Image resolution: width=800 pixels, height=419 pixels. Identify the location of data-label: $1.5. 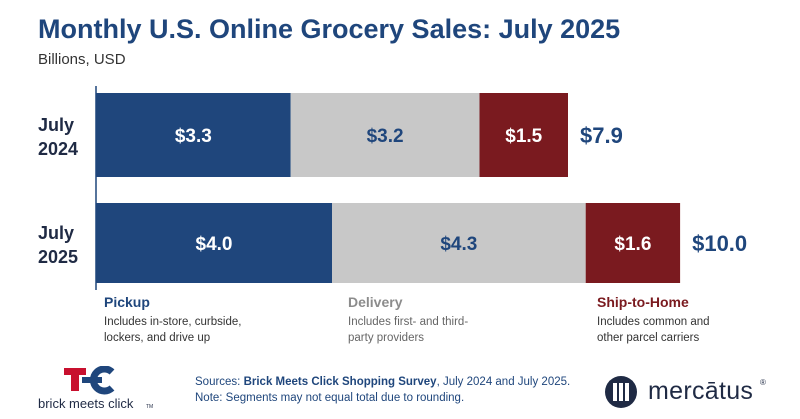
(523, 136).